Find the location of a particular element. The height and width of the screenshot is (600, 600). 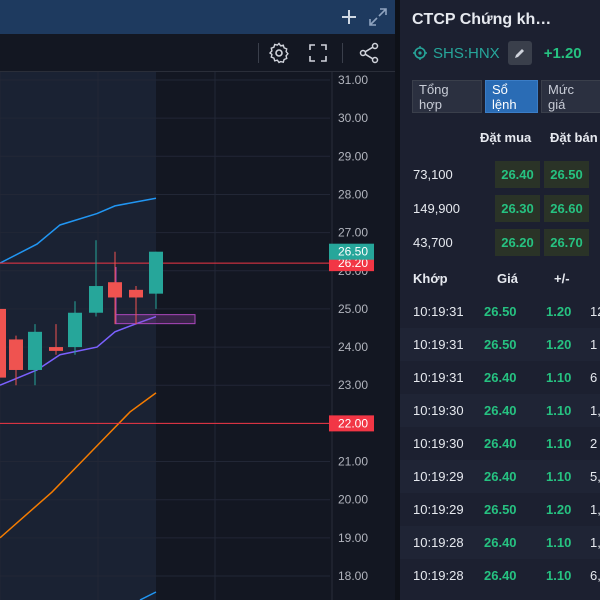

trade-row: 10:19:31 26.40 1.10 6 is located at coordinates (500, 377).